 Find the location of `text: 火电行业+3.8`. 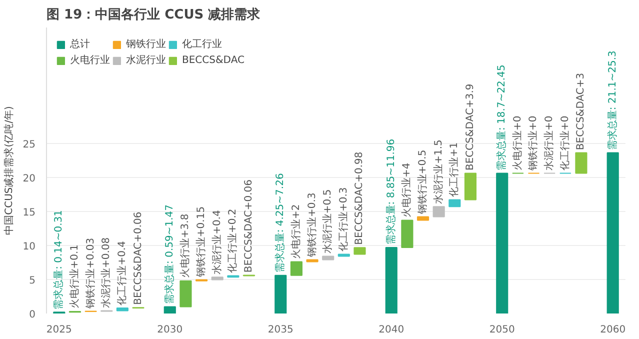

text: 火电行业+3.8 is located at coordinates (186, 246).